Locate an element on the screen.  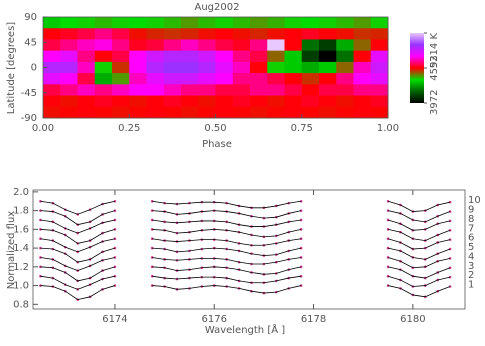
y-tick-label: 0.8 is located at coordinates (21, 304).